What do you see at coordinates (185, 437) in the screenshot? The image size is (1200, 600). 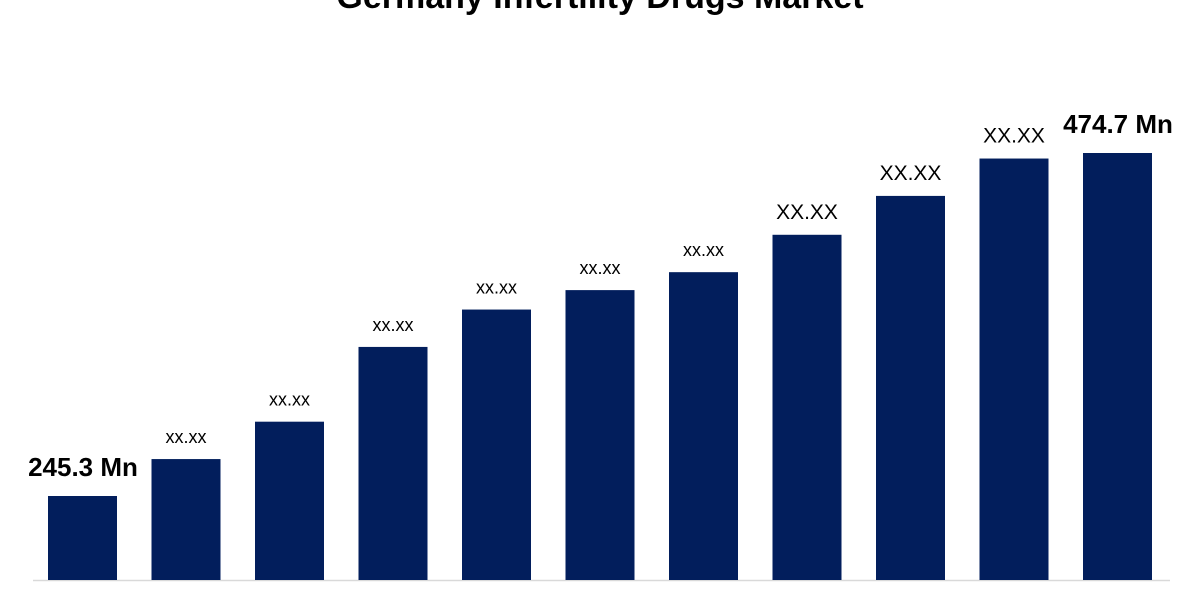 I see `data-label-2: xx.xx` at bounding box center [185, 437].